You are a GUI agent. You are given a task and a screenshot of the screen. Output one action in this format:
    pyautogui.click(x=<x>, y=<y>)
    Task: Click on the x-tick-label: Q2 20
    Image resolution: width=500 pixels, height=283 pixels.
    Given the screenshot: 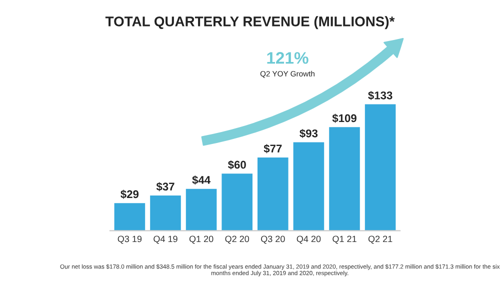 What is the action you would take?
    pyautogui.click(x=237, y=240)
    